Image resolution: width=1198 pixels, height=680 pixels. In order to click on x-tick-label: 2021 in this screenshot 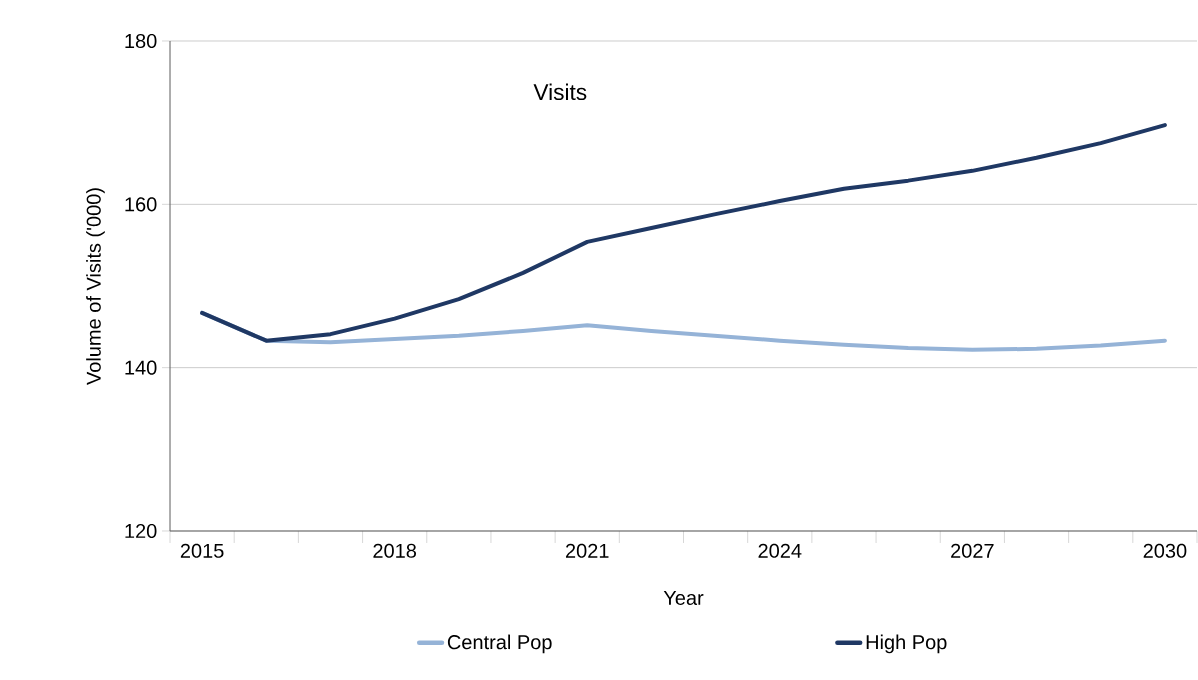, I will do `click(587, 550)`.